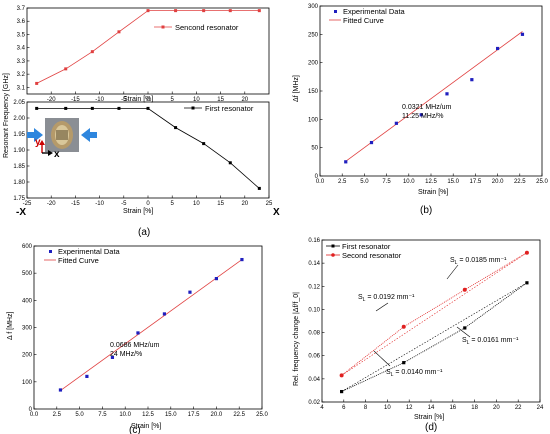 Image resolution: width=550 pixels, height=434 pixels. What do you see at coordinates (474, 408) in the screenshot?
I see `panel-d-xtick-label: 18` at bounding box center [474, 408].